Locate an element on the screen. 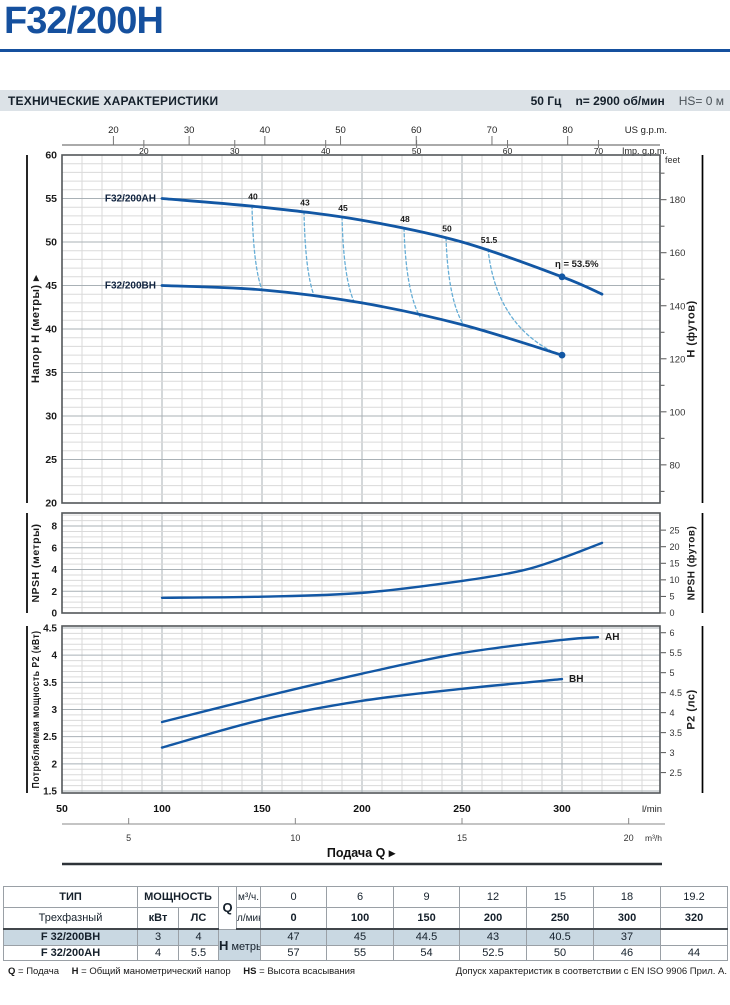  head-value: 40.5 is located at coordinates (560, 937).